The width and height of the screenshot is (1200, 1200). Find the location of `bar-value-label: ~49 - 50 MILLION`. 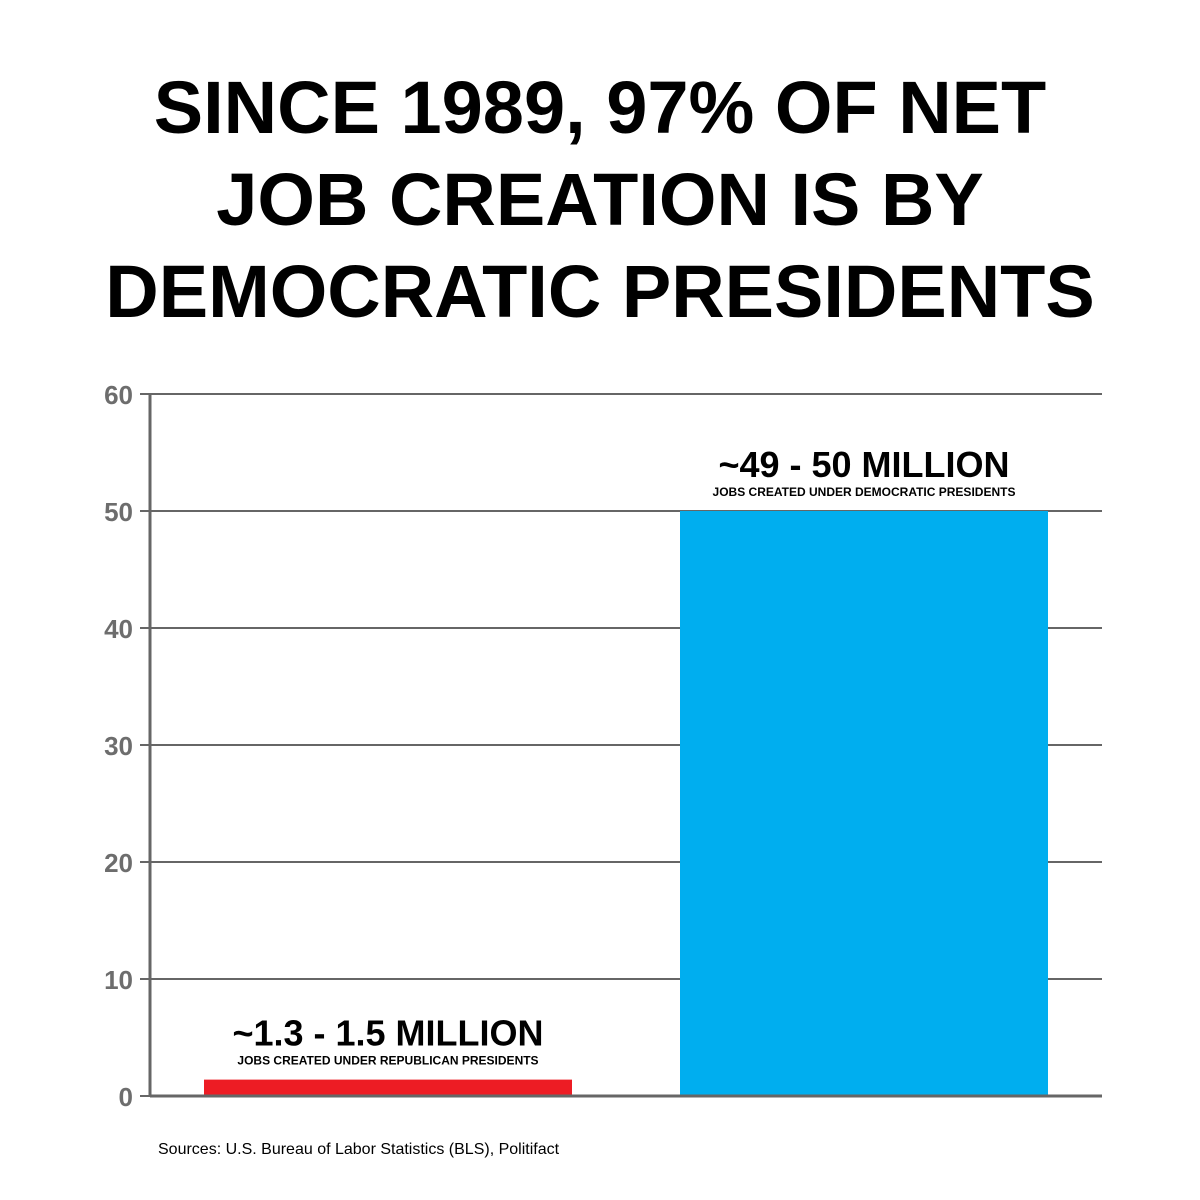

bar-value-label: ~49 - 50 MILLION is located at coordinates (863, 464).